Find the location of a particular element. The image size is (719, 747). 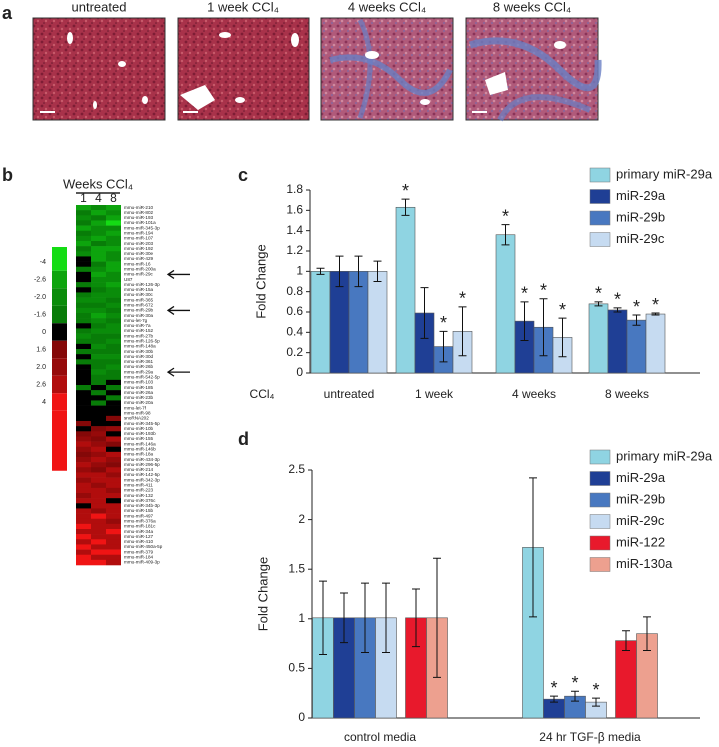

row-label: mmu-miR-409-3p is located at coordinates (142, 562).